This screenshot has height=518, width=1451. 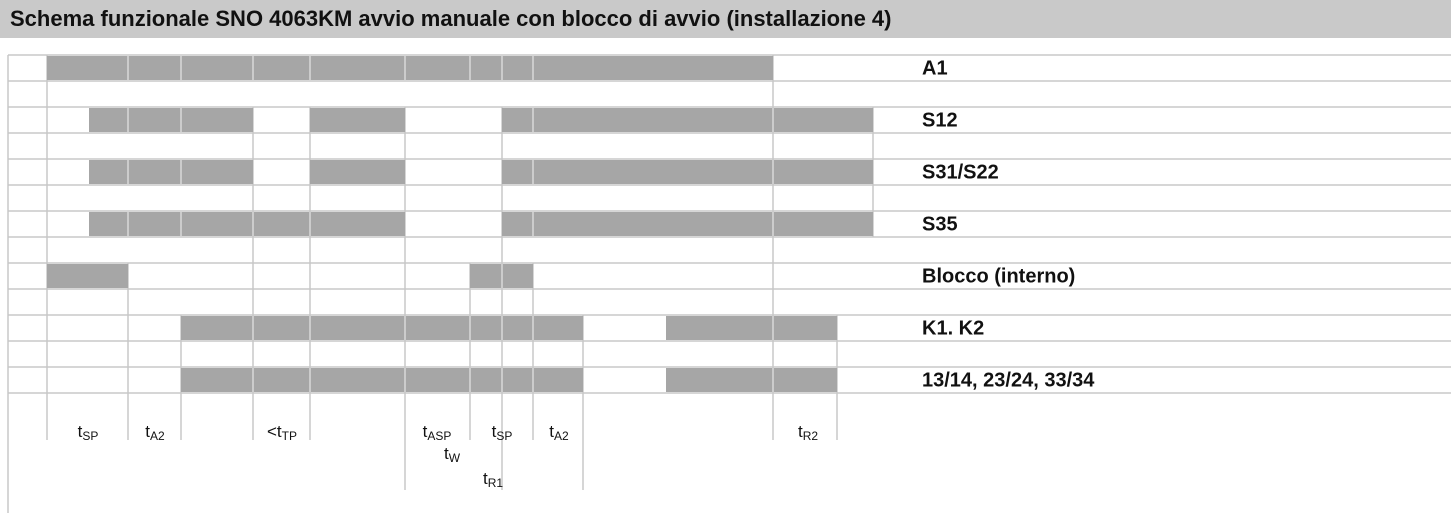 I want to click on signal-label: S31/S22, so click(x=960, y=172).